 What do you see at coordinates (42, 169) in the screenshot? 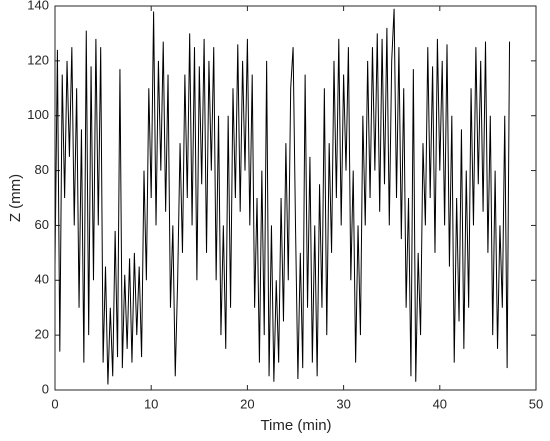
I see `y-tick-label: 80` at bounding box center [42, 169].